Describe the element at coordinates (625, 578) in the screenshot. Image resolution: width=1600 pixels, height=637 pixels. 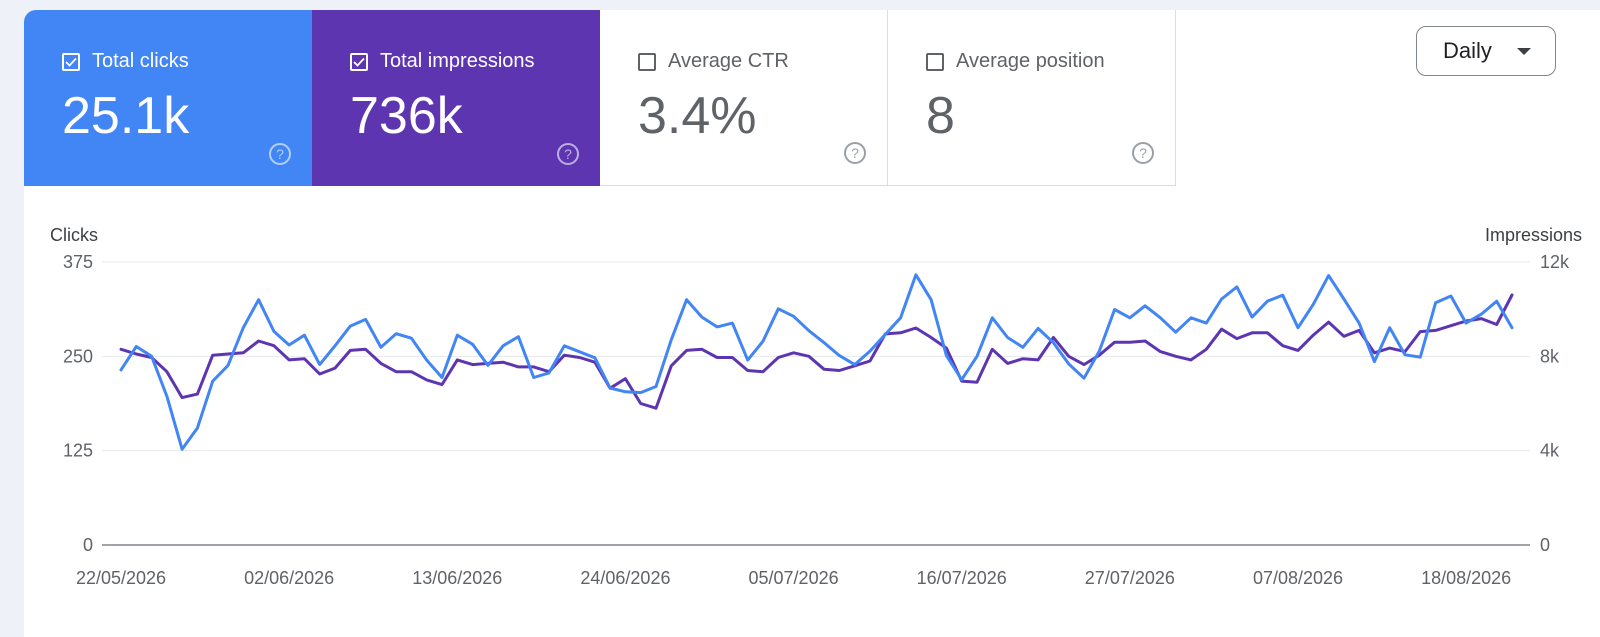
I see `x-tick-label: 24/06/2026` at that location.